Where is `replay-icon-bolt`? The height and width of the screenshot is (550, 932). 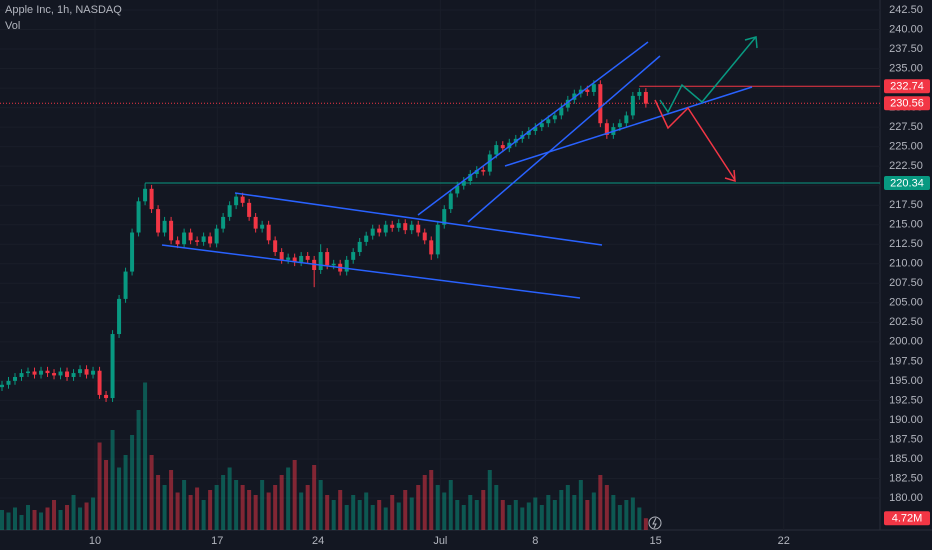
replay-icon-bolt is located at coordinates (654, 523).